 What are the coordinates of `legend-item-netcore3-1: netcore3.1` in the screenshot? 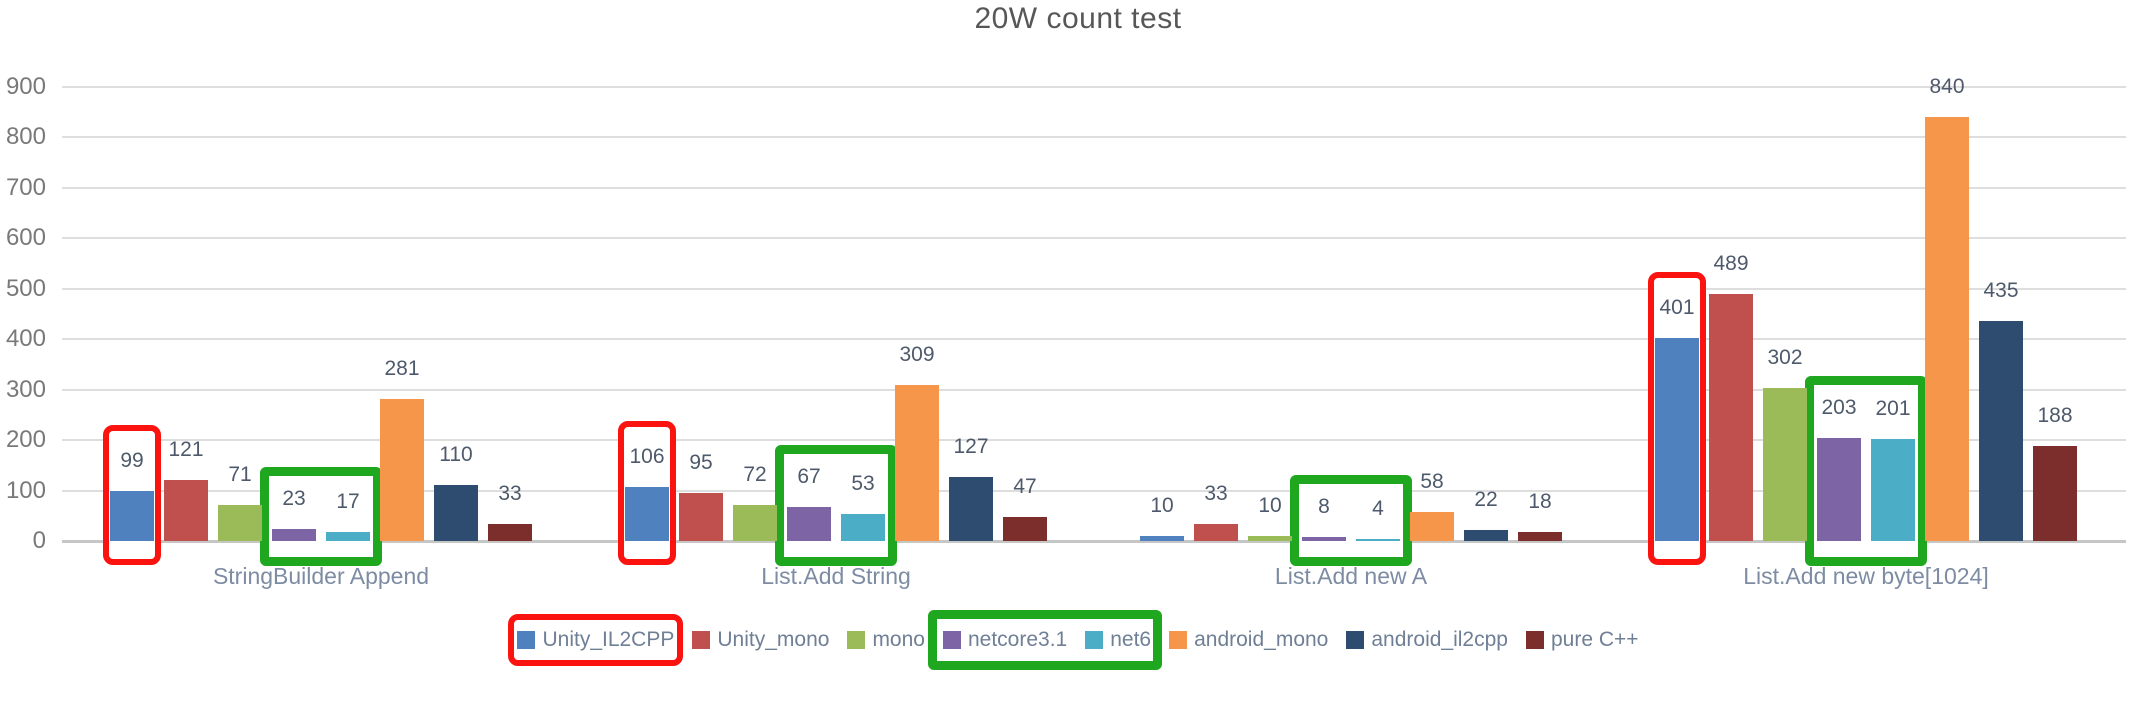 It's located at (1005, 640).